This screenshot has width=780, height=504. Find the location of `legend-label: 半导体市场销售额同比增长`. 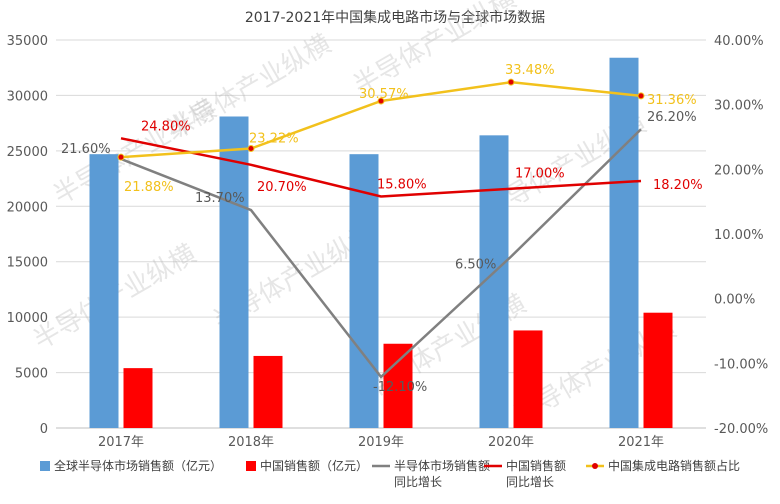

legend-label: 半导体市场销售额同比增长 is located at coordinates (442, 473).